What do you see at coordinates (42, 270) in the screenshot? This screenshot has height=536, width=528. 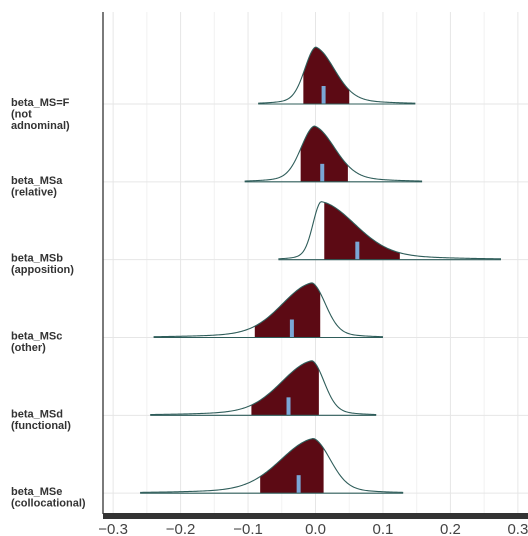 I see `y-label-2-line2: (apposition)` at bounding box center [42, 270].